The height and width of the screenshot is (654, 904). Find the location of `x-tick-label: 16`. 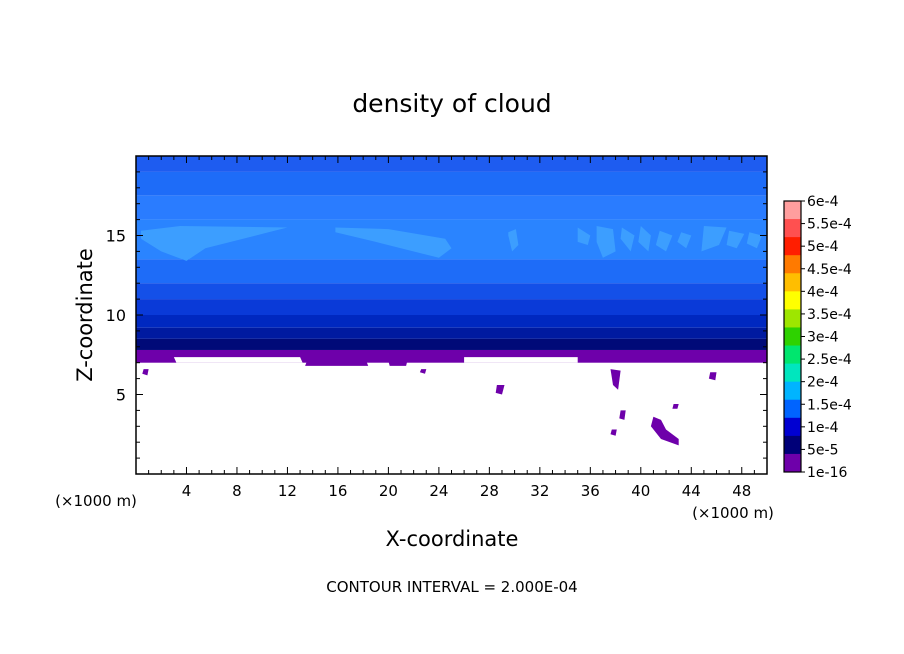

x-tick-label: 16 is located at coordinates (337, 491).